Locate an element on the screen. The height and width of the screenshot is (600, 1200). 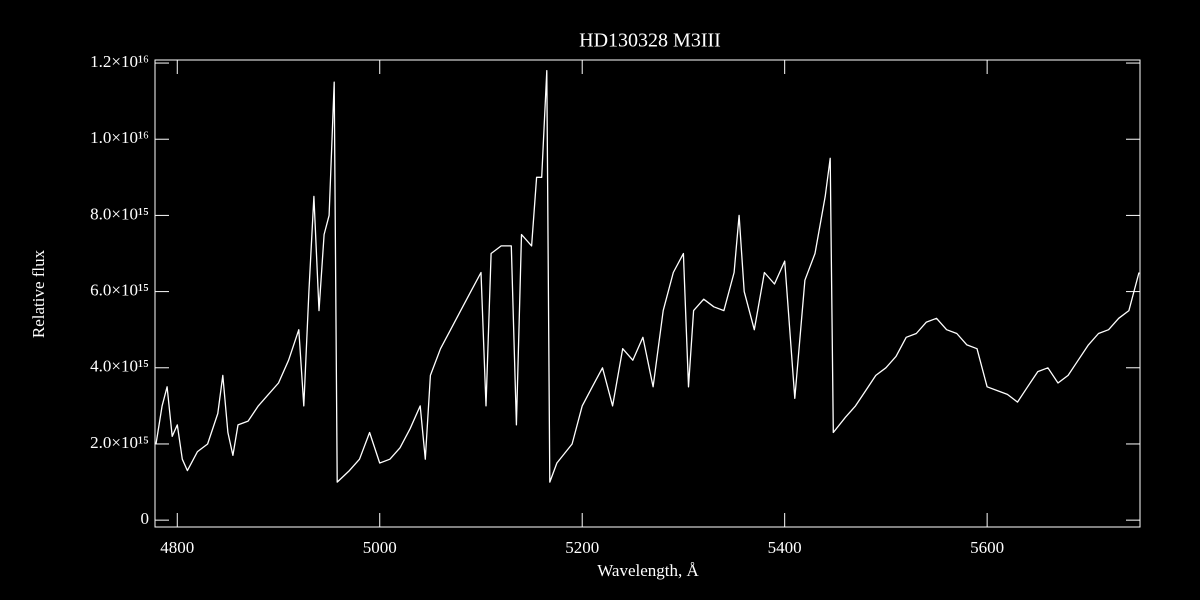
y-tick-label: 1.2×10¹⁶ is located at coordinates (119, 61).